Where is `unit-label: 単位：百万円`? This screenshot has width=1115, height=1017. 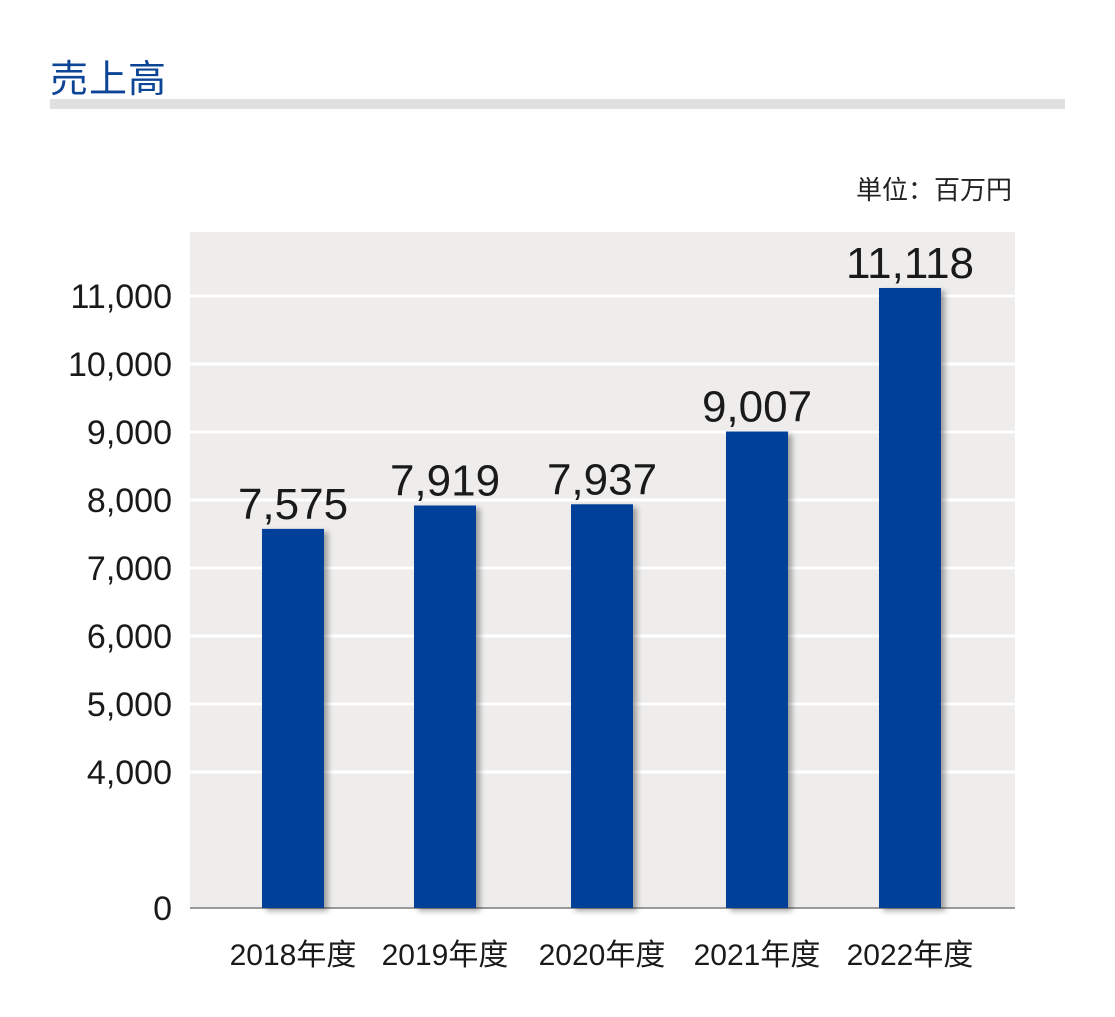 unit-label: 単位：百万円 is located at coordinates (933, 190).